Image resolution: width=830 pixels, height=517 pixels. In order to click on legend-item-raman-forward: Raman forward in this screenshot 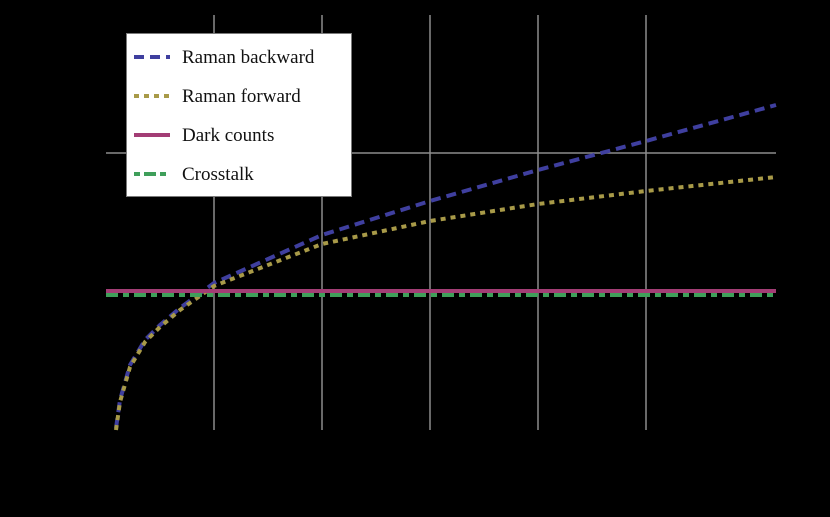, I will do `click(239, 97)`.